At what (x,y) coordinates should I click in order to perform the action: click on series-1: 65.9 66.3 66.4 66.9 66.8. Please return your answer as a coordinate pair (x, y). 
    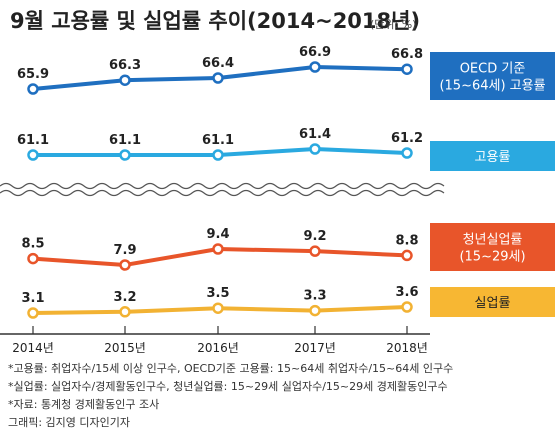
    Looking at the image, I should click on (220, 70).